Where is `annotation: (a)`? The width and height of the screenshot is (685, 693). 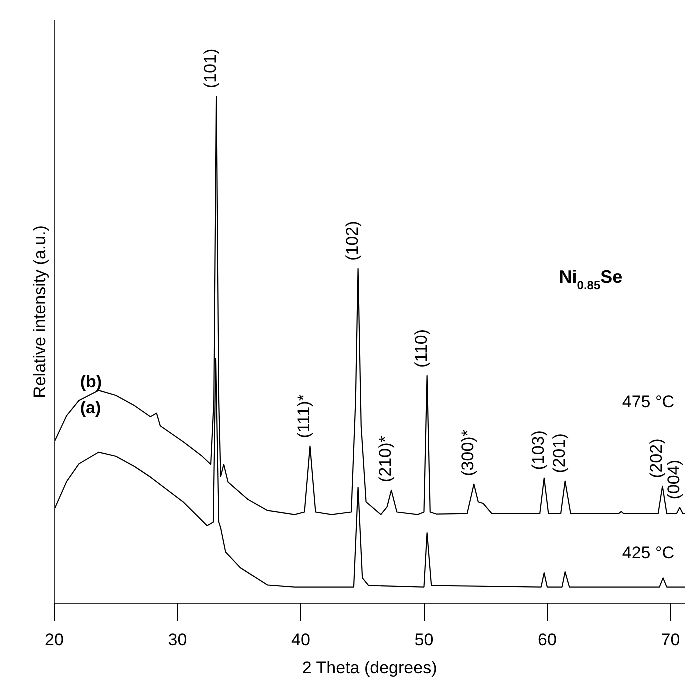
annotation: (a) is located at coordinates (91, 408).